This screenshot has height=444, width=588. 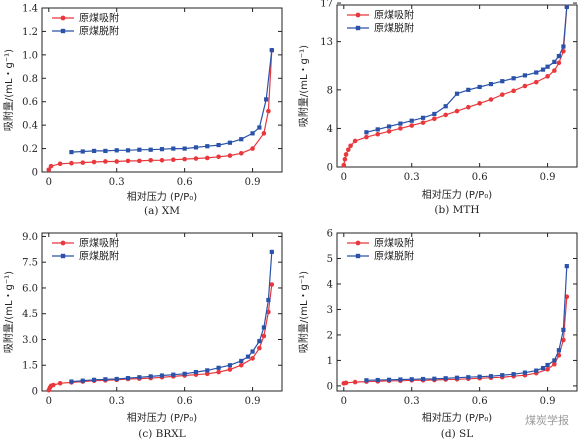 What do you see at coordinates (330, 361) in the screenshot?
I see `y-tick-label: 1` at bounding box center [330, 361].